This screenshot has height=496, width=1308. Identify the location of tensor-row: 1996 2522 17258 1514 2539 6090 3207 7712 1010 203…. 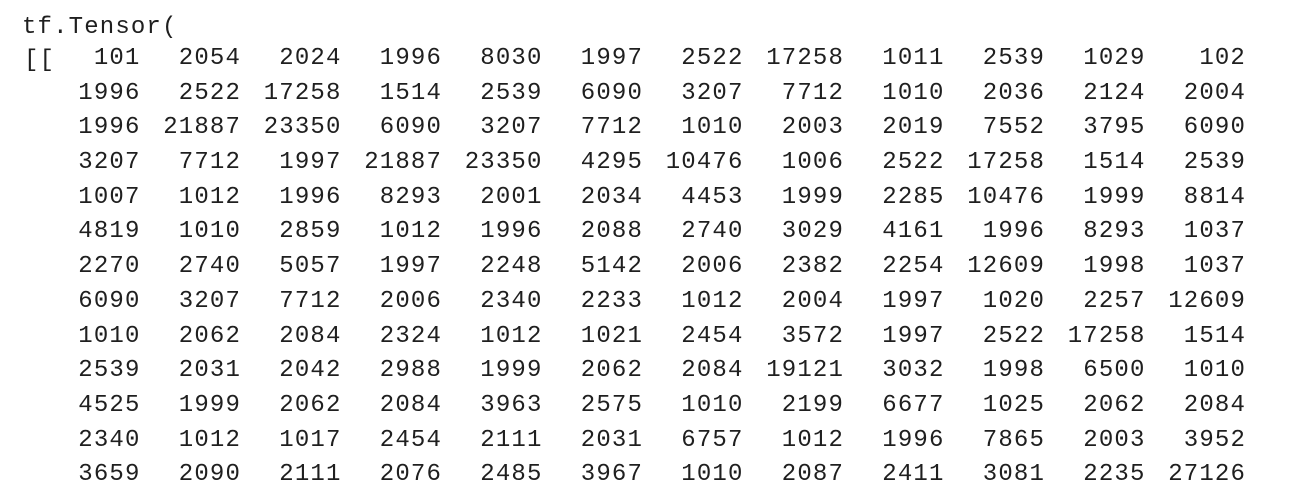
(643, 94).